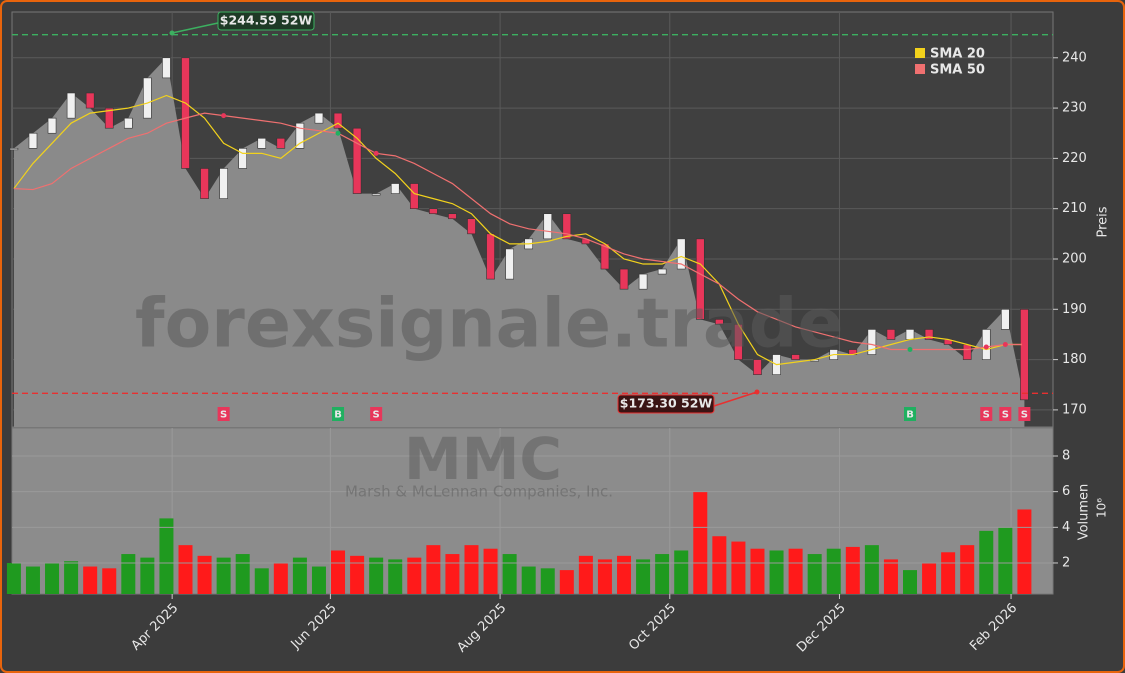 Image resolution: width=1125 pixels, height=673 pixels. Describe the element at coordinates (957, 70) in the screenshot. I see `legend-label: SMA 50` at that location.